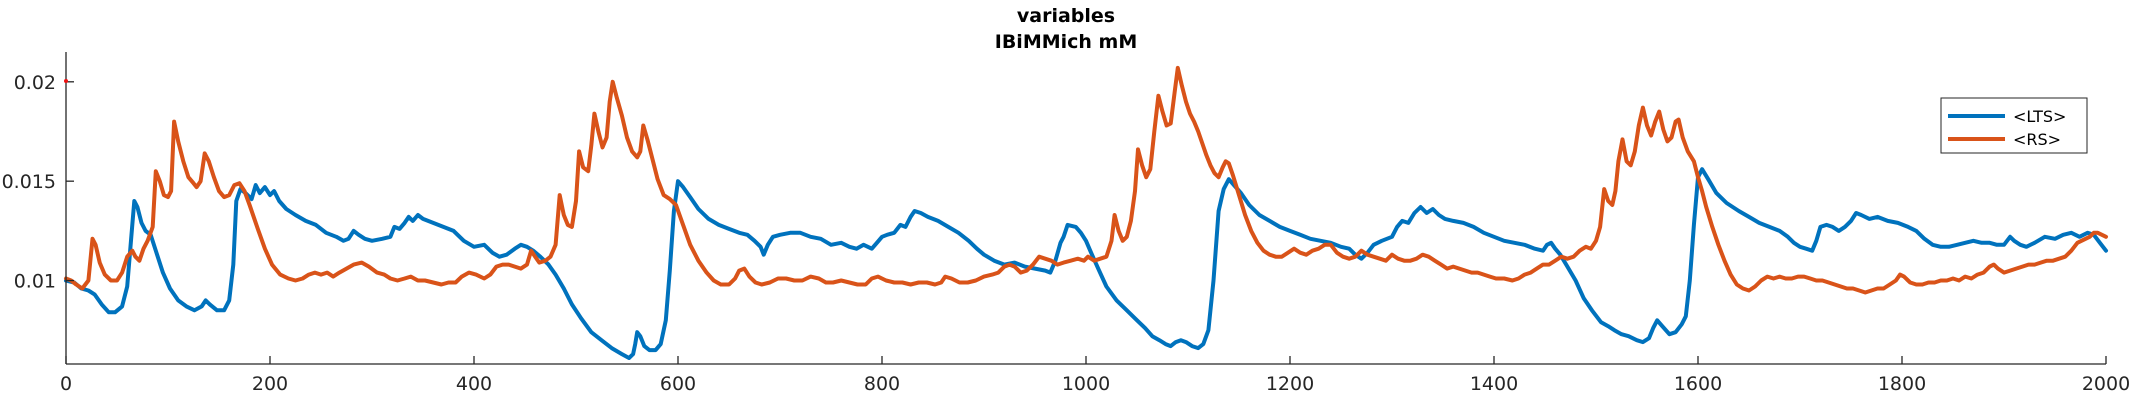  I want to click on legend-box, so click(2014, 125).